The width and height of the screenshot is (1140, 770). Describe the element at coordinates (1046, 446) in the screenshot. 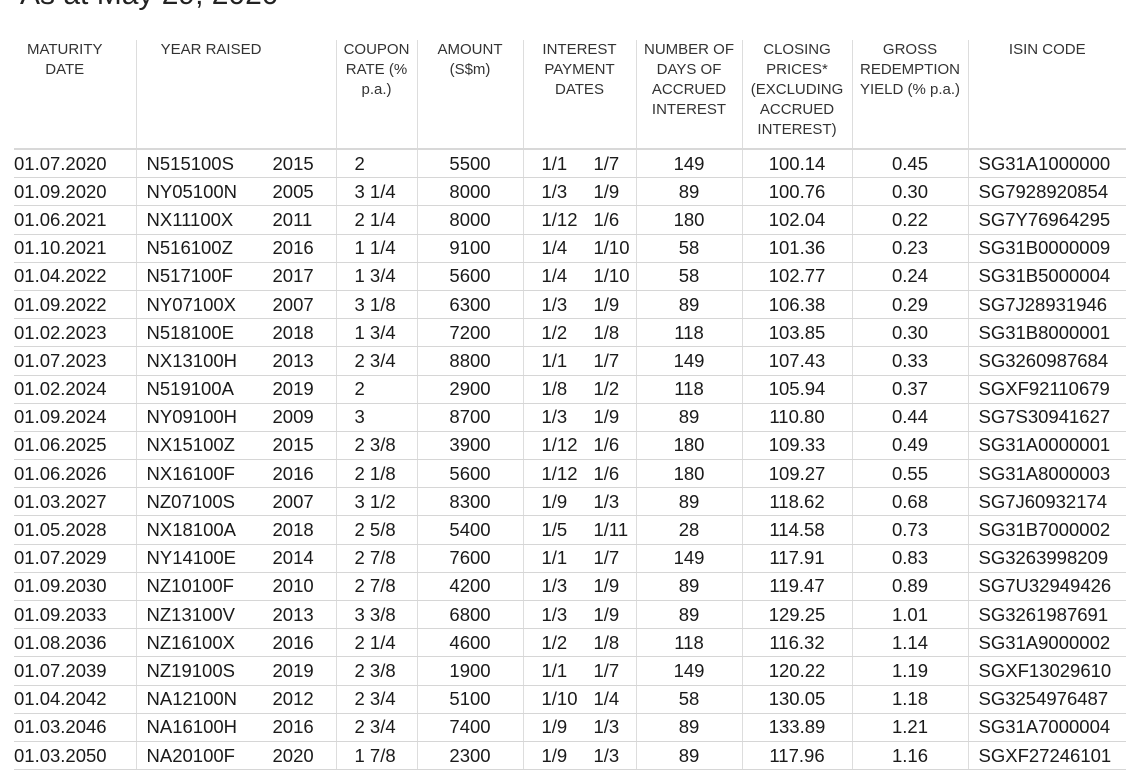

I see `isin-code-cell: SG31A0000001` at that location.